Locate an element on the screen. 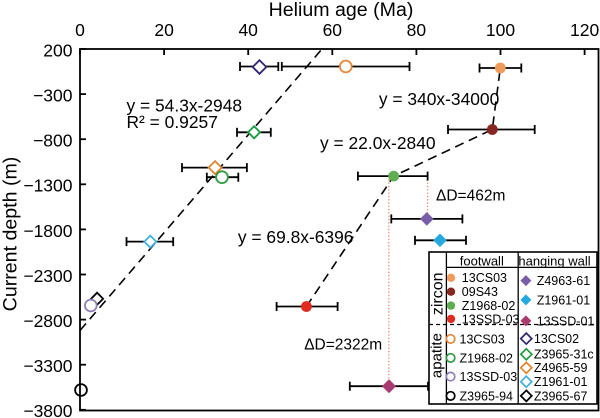 This screenshot has height=418, width=600. svg-text: R² = 0.9257 is located at coordinates (172, 122).